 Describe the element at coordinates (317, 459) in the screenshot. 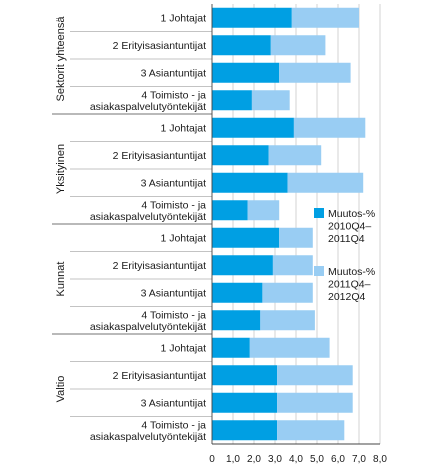

I see `x-tick-label: 5,0` at that location.